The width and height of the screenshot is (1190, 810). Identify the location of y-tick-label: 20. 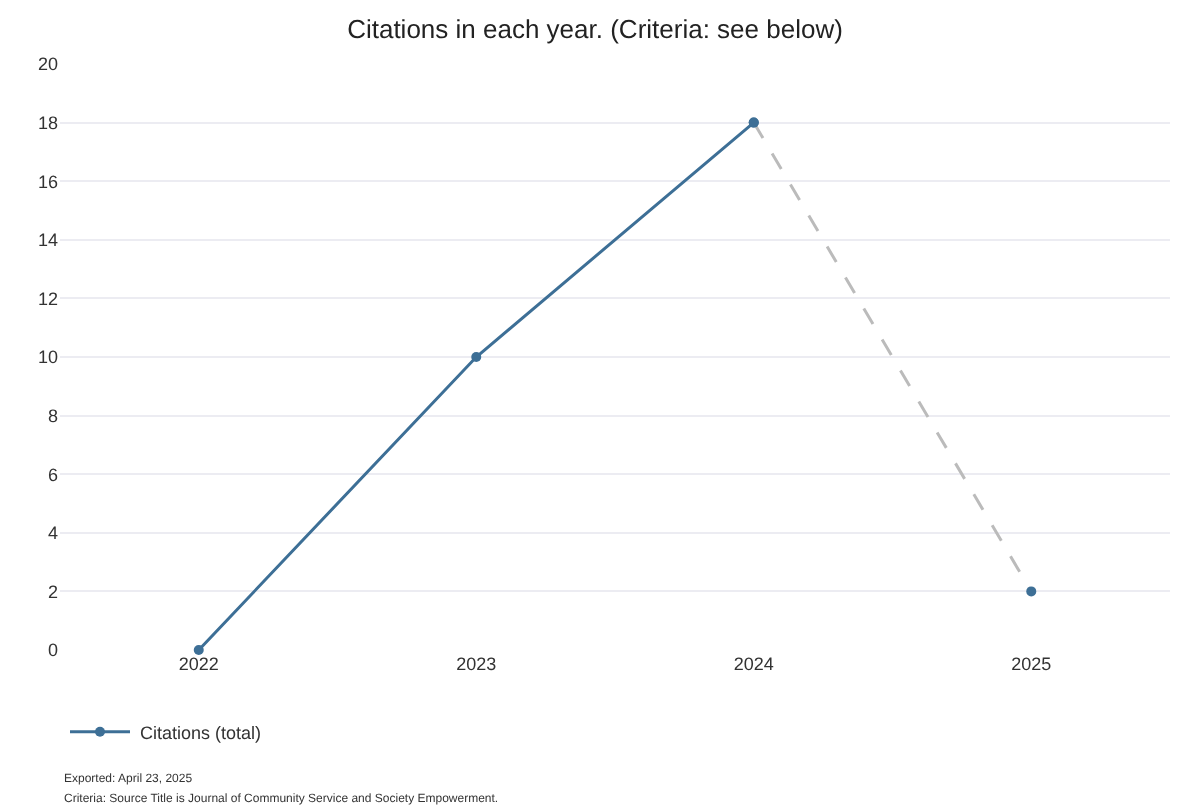
(47, 64).